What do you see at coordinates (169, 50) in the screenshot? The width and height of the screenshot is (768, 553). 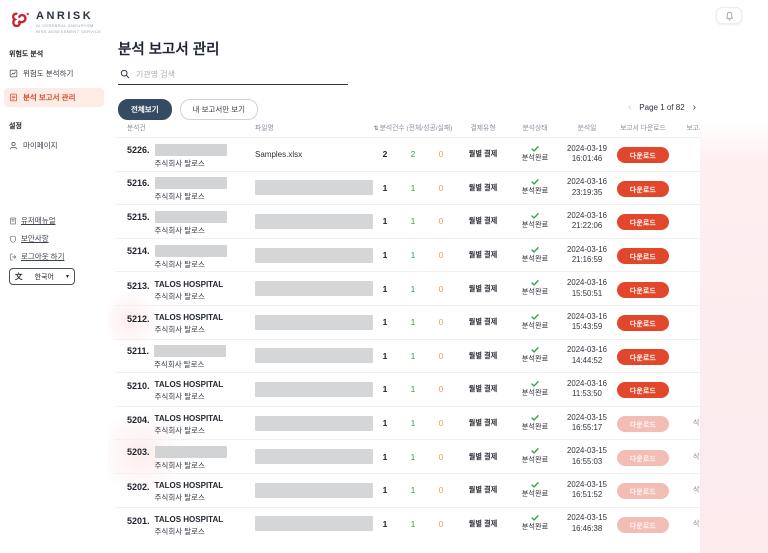 I see `page-title: 분석 보고서 관리` at bounding box center [169, 50].